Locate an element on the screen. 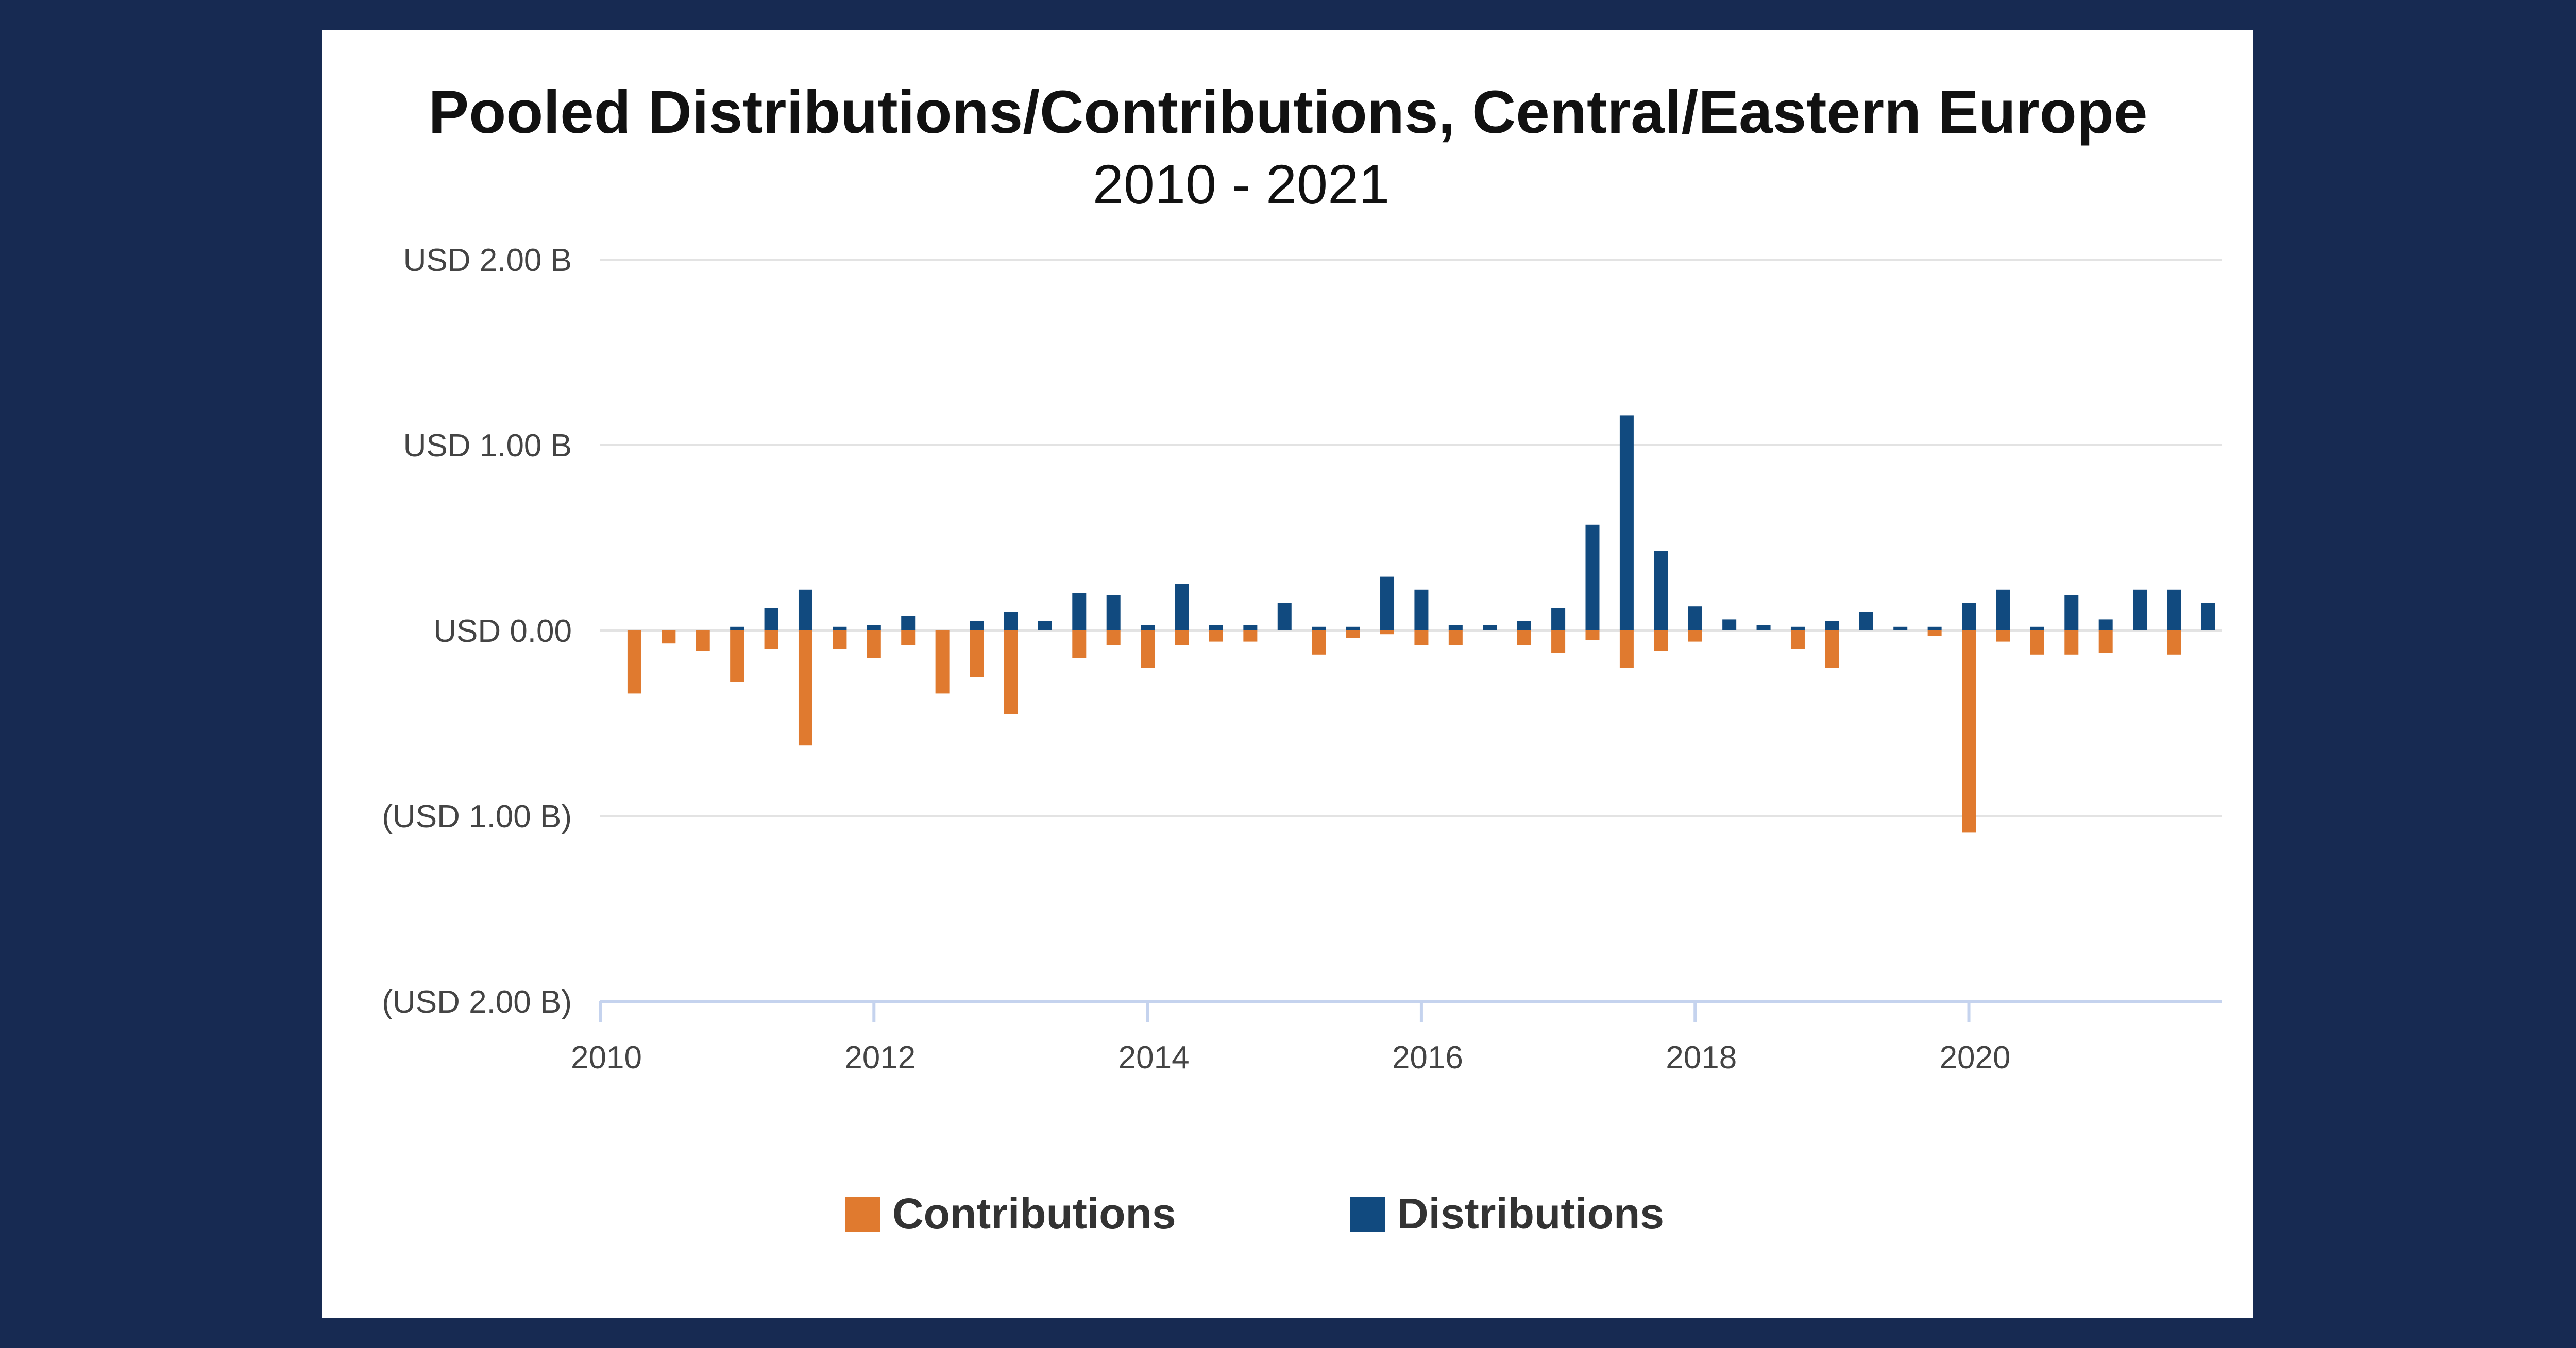  legend-label-distributions: Distributions is located at coordinates (1530, 1213).